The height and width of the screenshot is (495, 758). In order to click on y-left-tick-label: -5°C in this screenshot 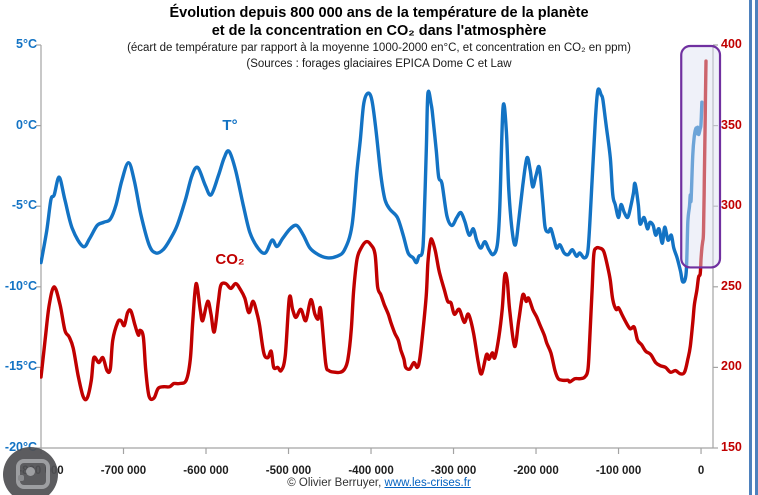, I will do `click(24, 205)`.